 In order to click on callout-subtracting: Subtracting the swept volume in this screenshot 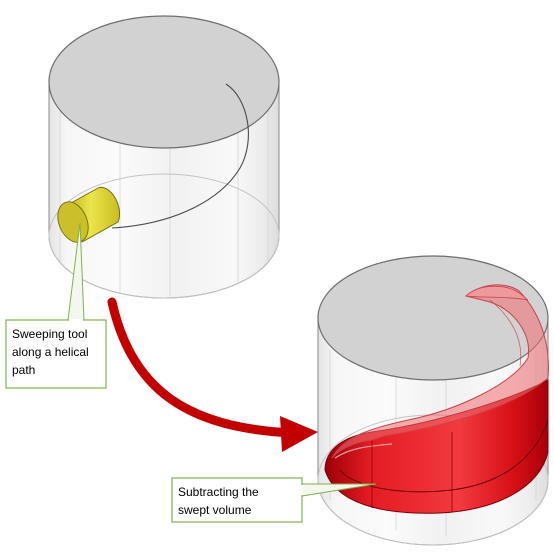, I will do `click(274, 500)`.